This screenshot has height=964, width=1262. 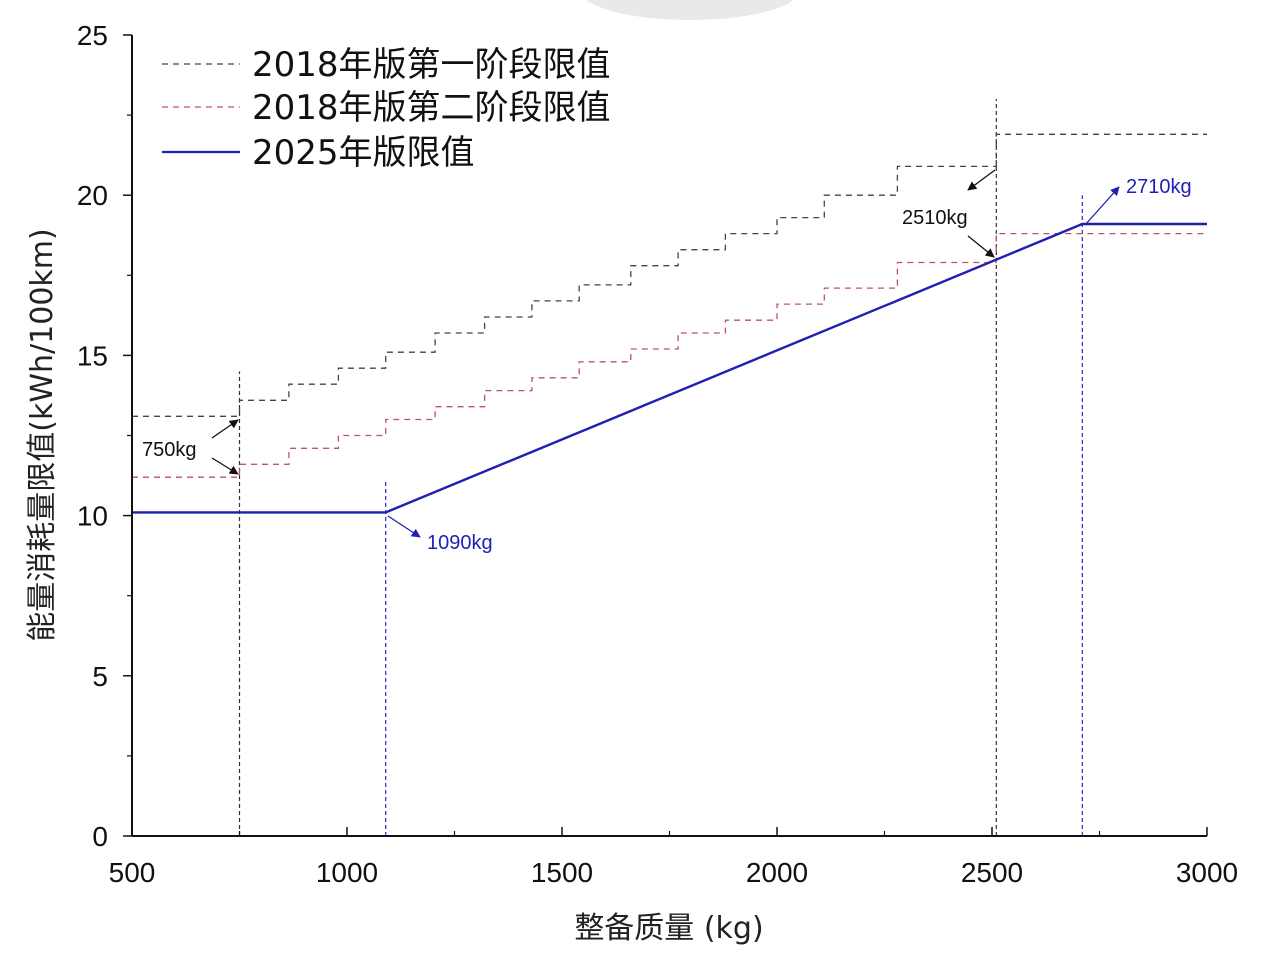 What do you see at coordinates (92, 516) in the screenshot?
I see `y-tick-label-10: 10` at bounding box center [92, 516].